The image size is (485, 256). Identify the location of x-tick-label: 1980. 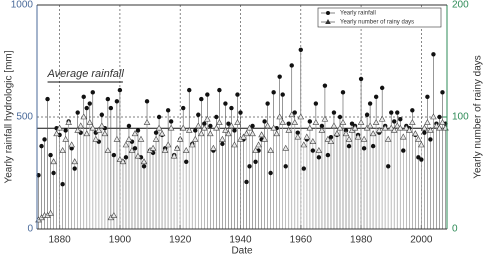
(361, 240).